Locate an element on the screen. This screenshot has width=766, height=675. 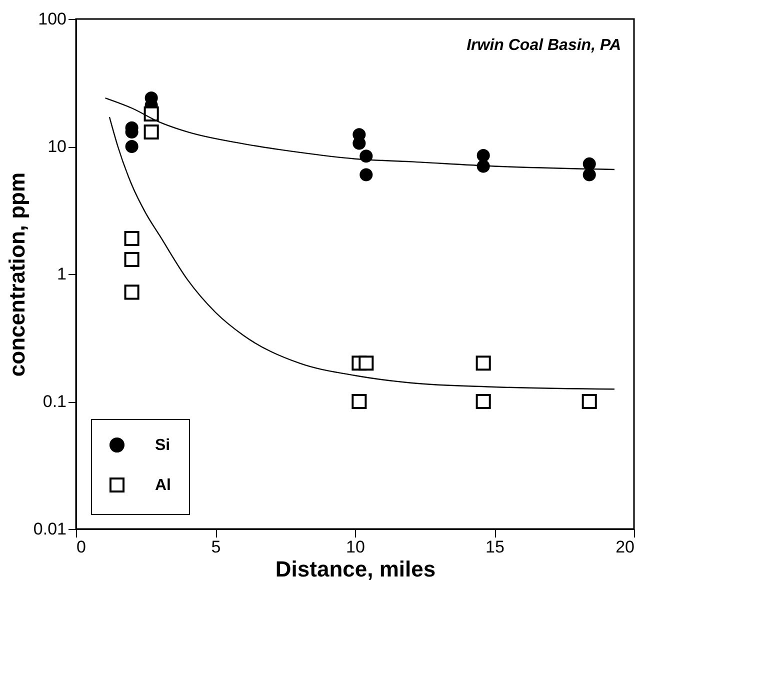
x-axis-title: Distance, miles is located at coordinates (355, 569).